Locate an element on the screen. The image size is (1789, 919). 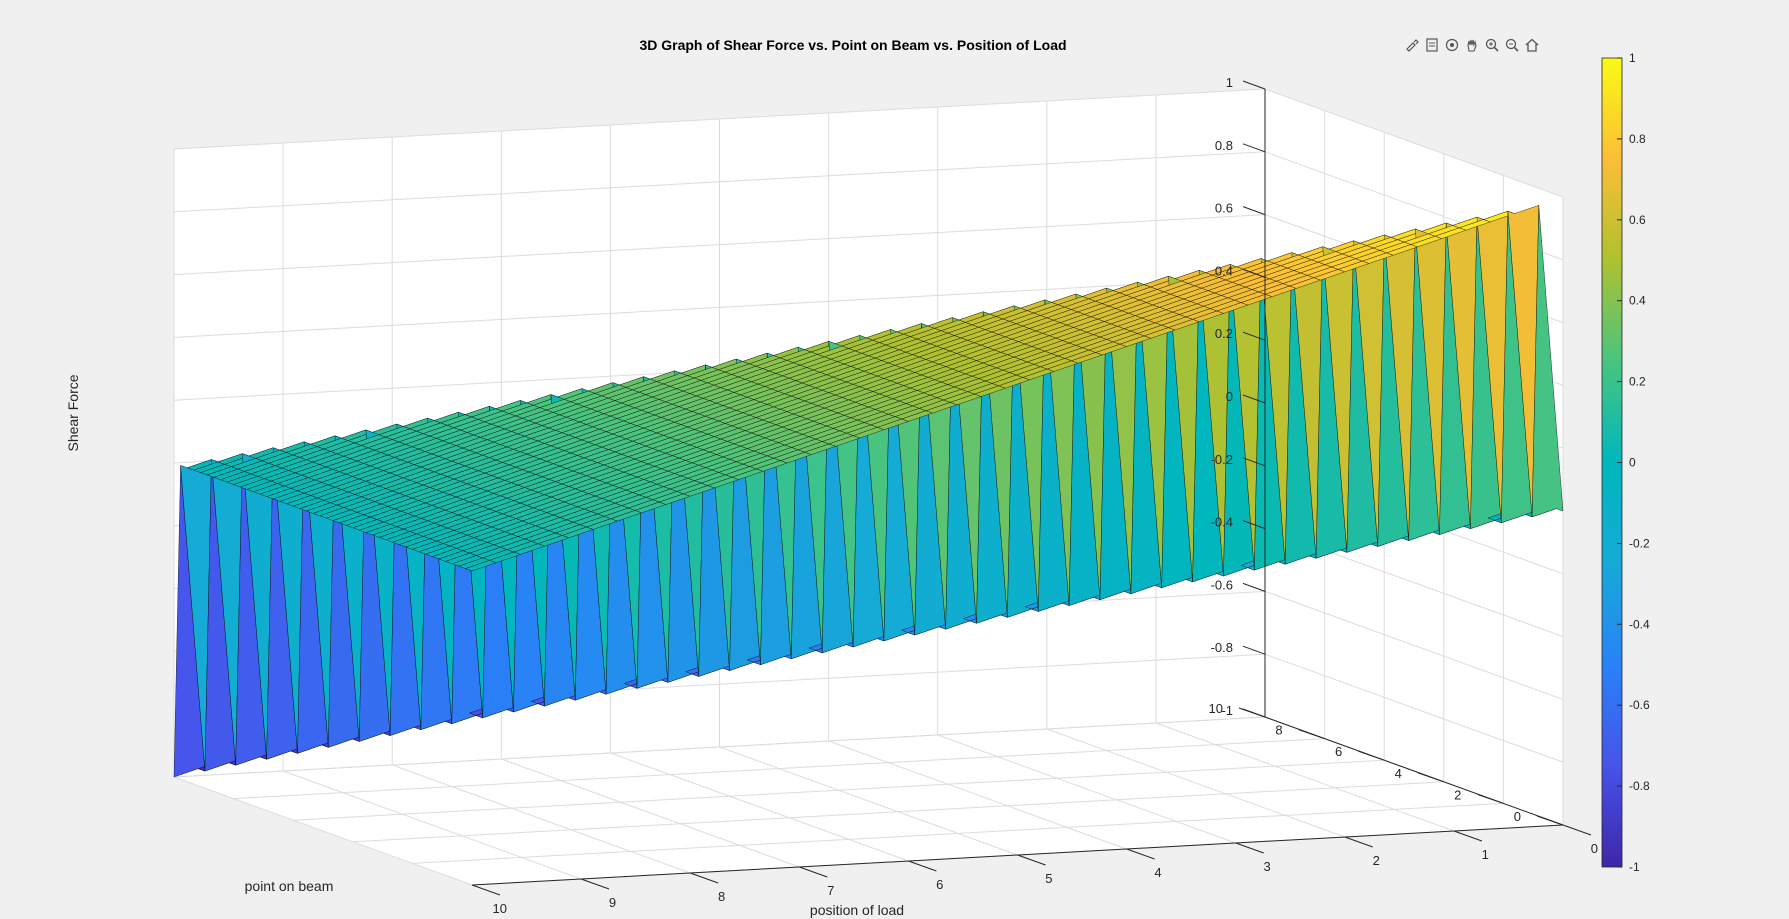
y-tick-label: 4 is located at coordinates (1398, 773).